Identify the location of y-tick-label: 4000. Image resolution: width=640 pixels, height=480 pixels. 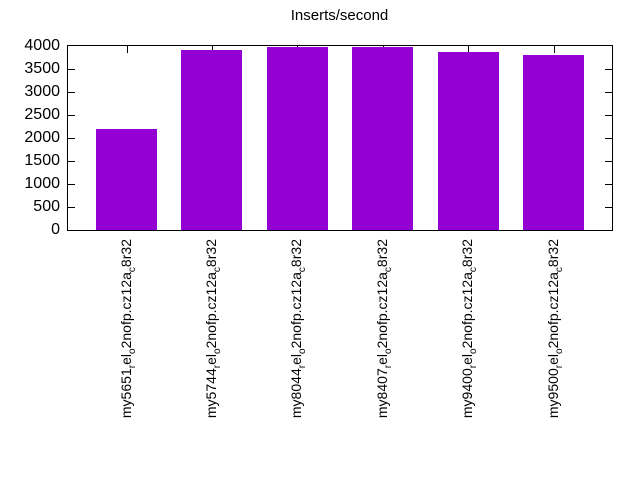
(42, 45).